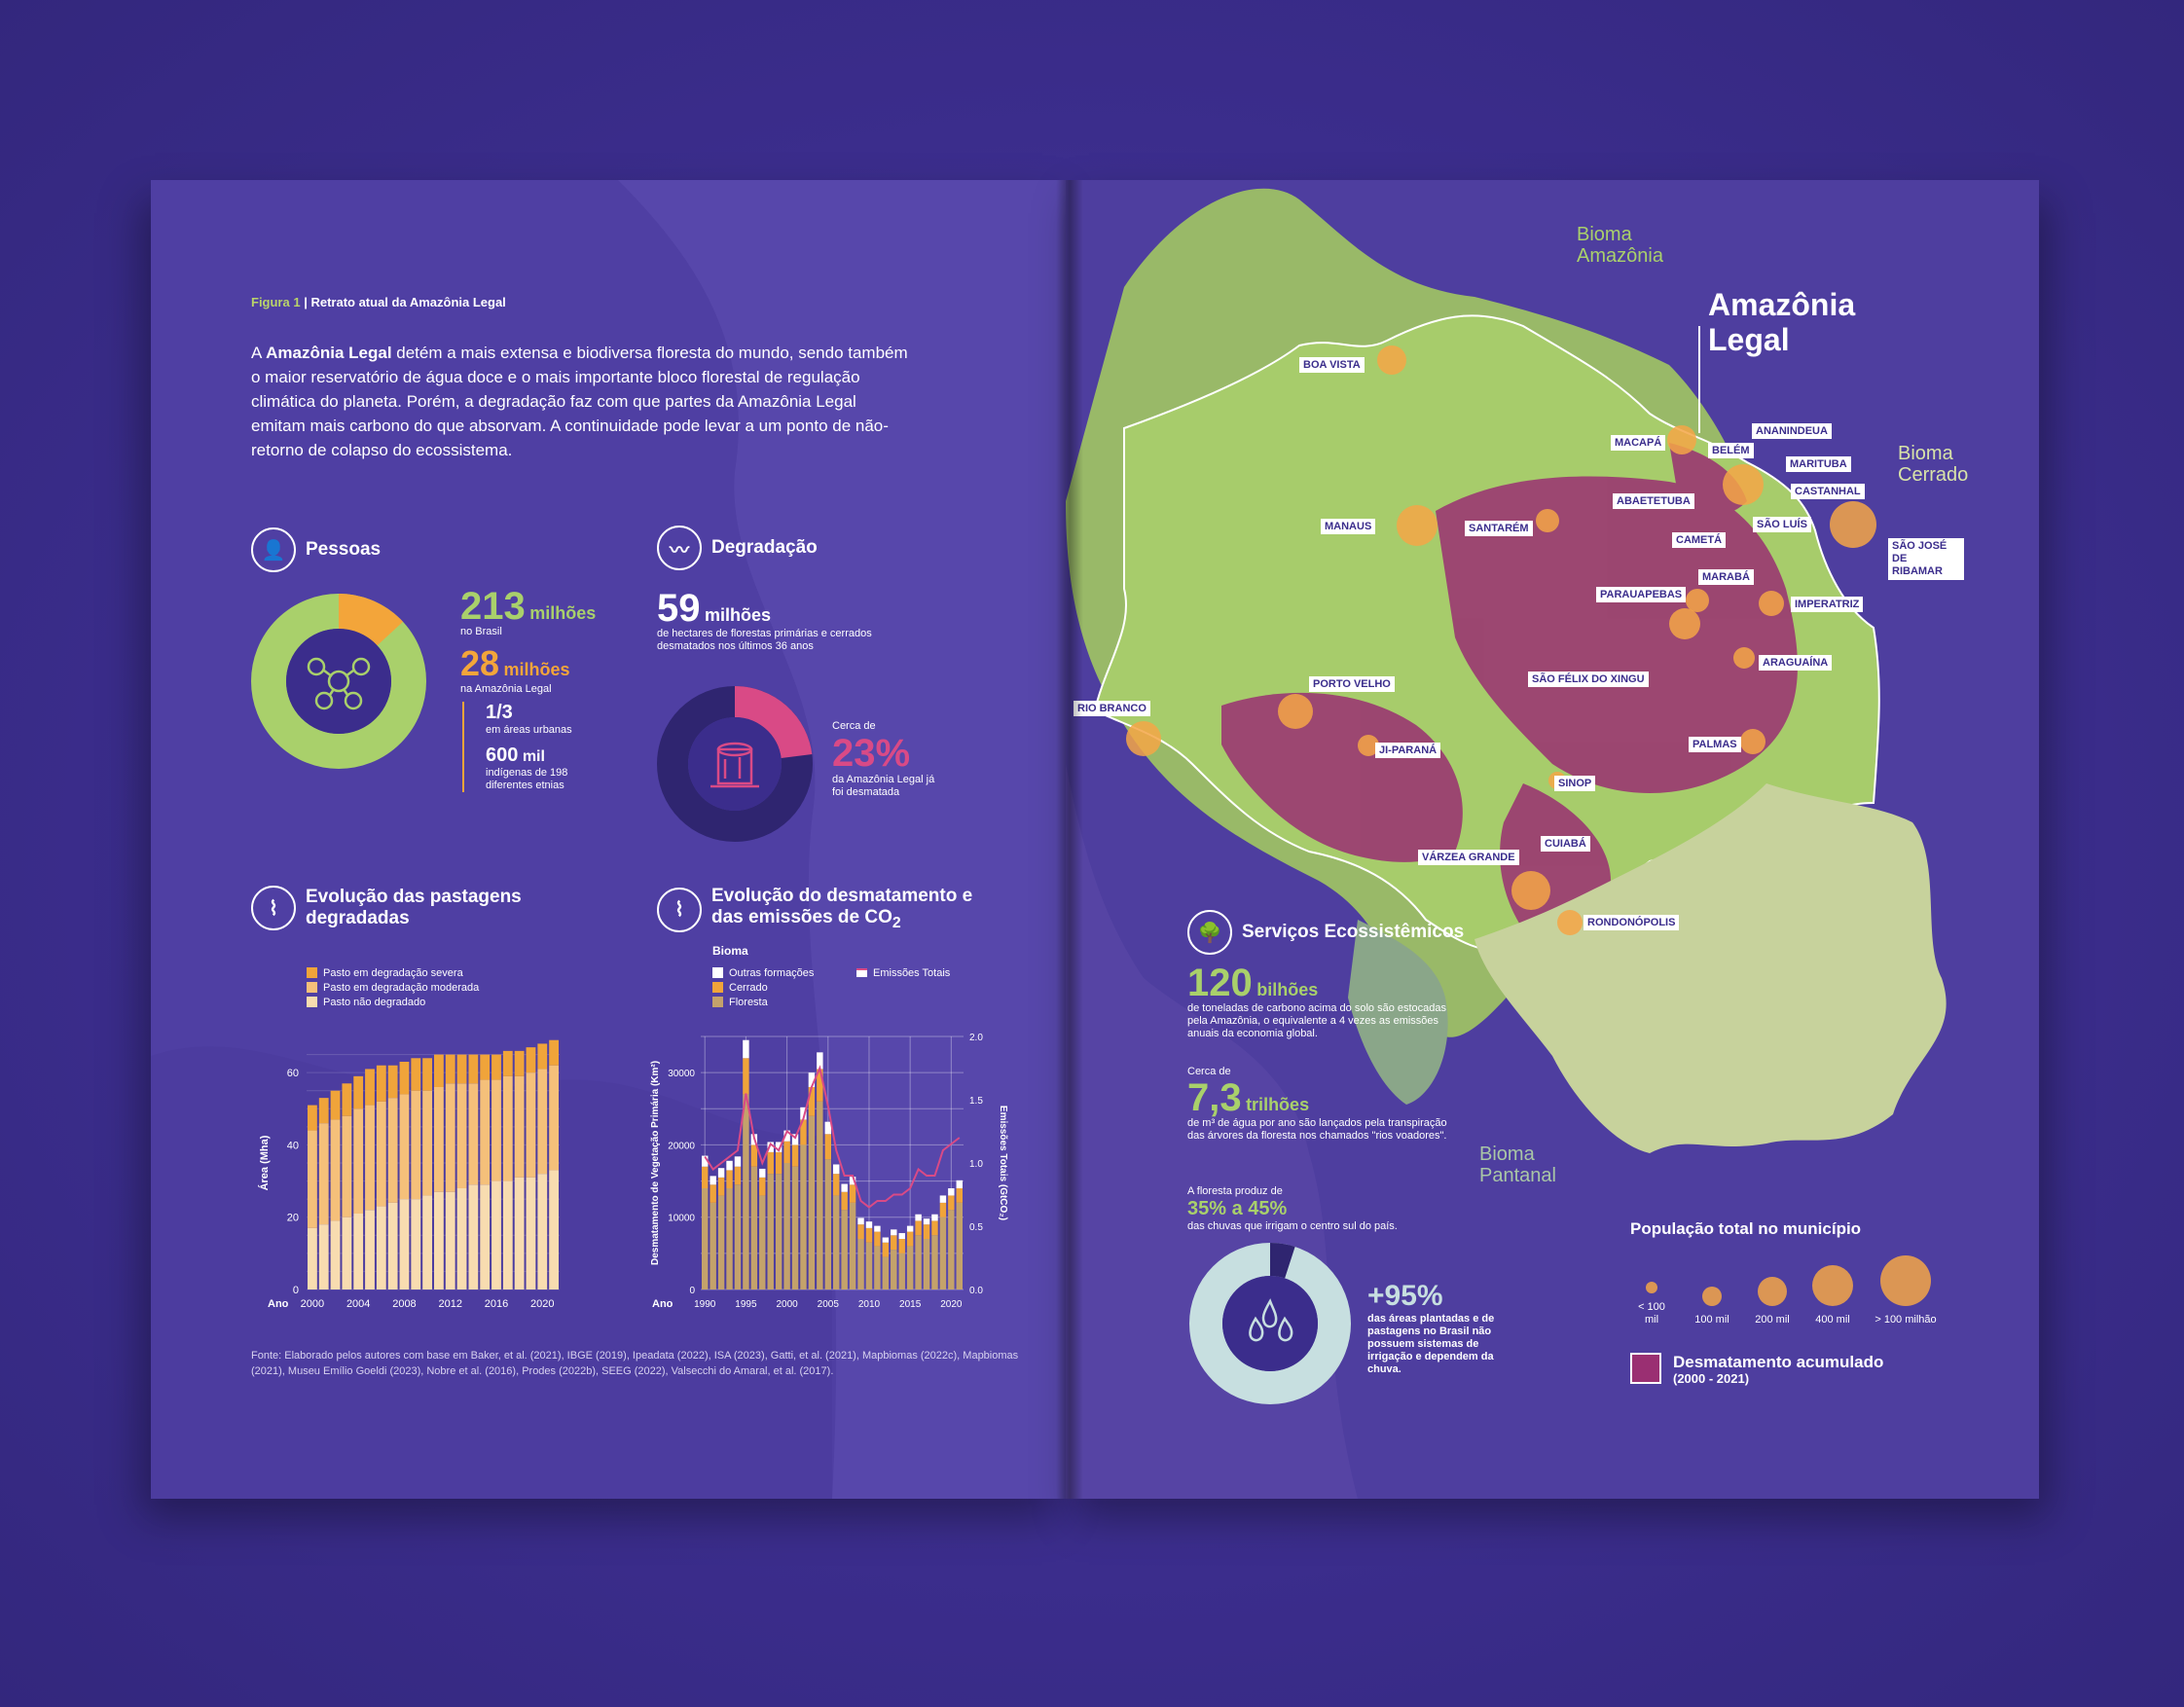 This screenshot has width=2184, height=1707. What do you see at coordinates (502, 755) in the screenshot?
I see `indig-value: 600` at bounding box center [502, 755].